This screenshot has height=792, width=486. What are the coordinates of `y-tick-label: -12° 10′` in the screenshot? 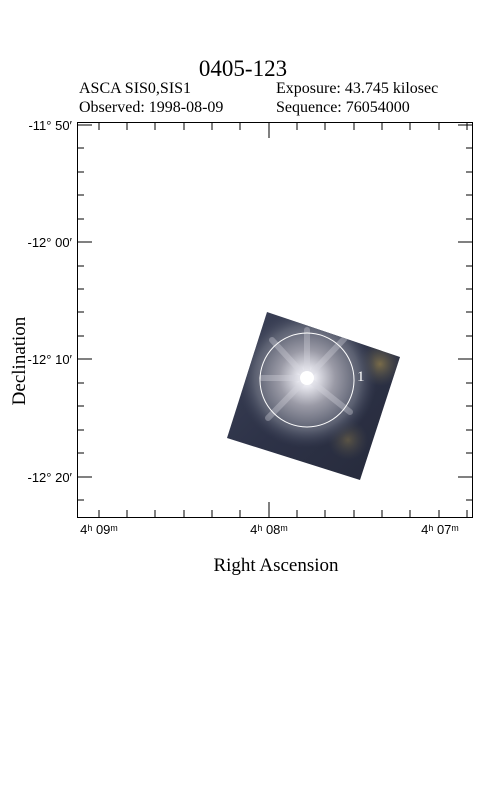 It's located at (50, 359).